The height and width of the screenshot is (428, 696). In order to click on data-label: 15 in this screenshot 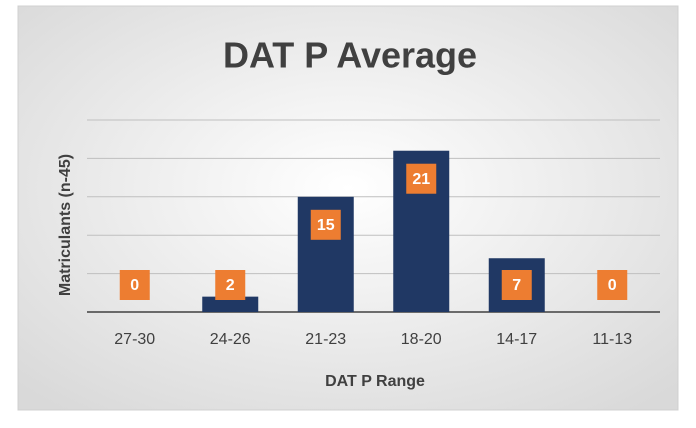, I will do `click(326, 225)`.